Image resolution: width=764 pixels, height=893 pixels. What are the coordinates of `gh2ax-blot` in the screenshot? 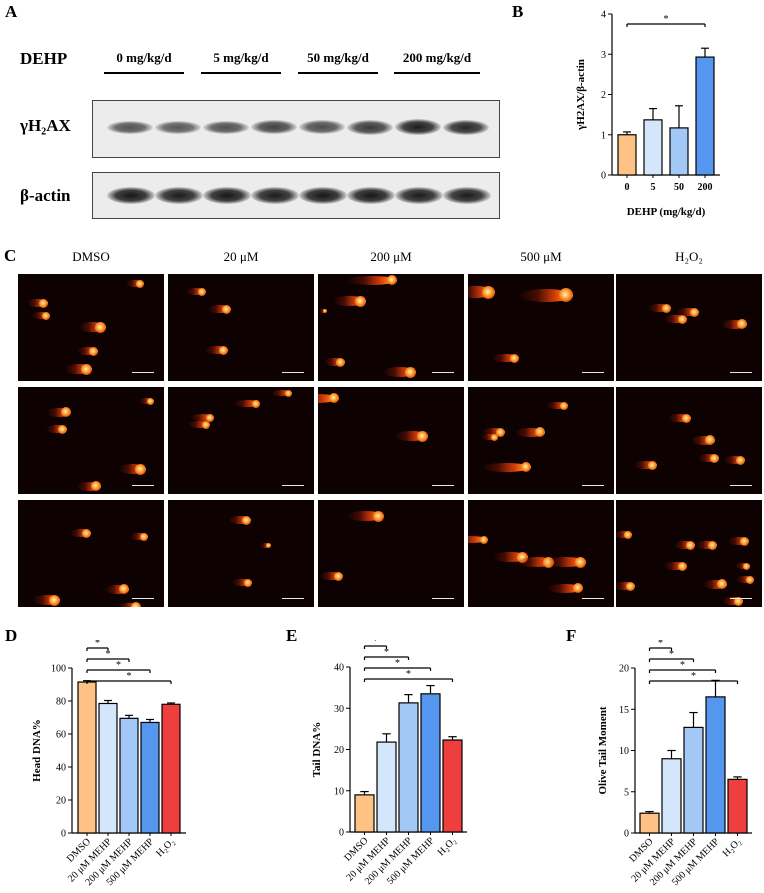 It's located at (296, 129).